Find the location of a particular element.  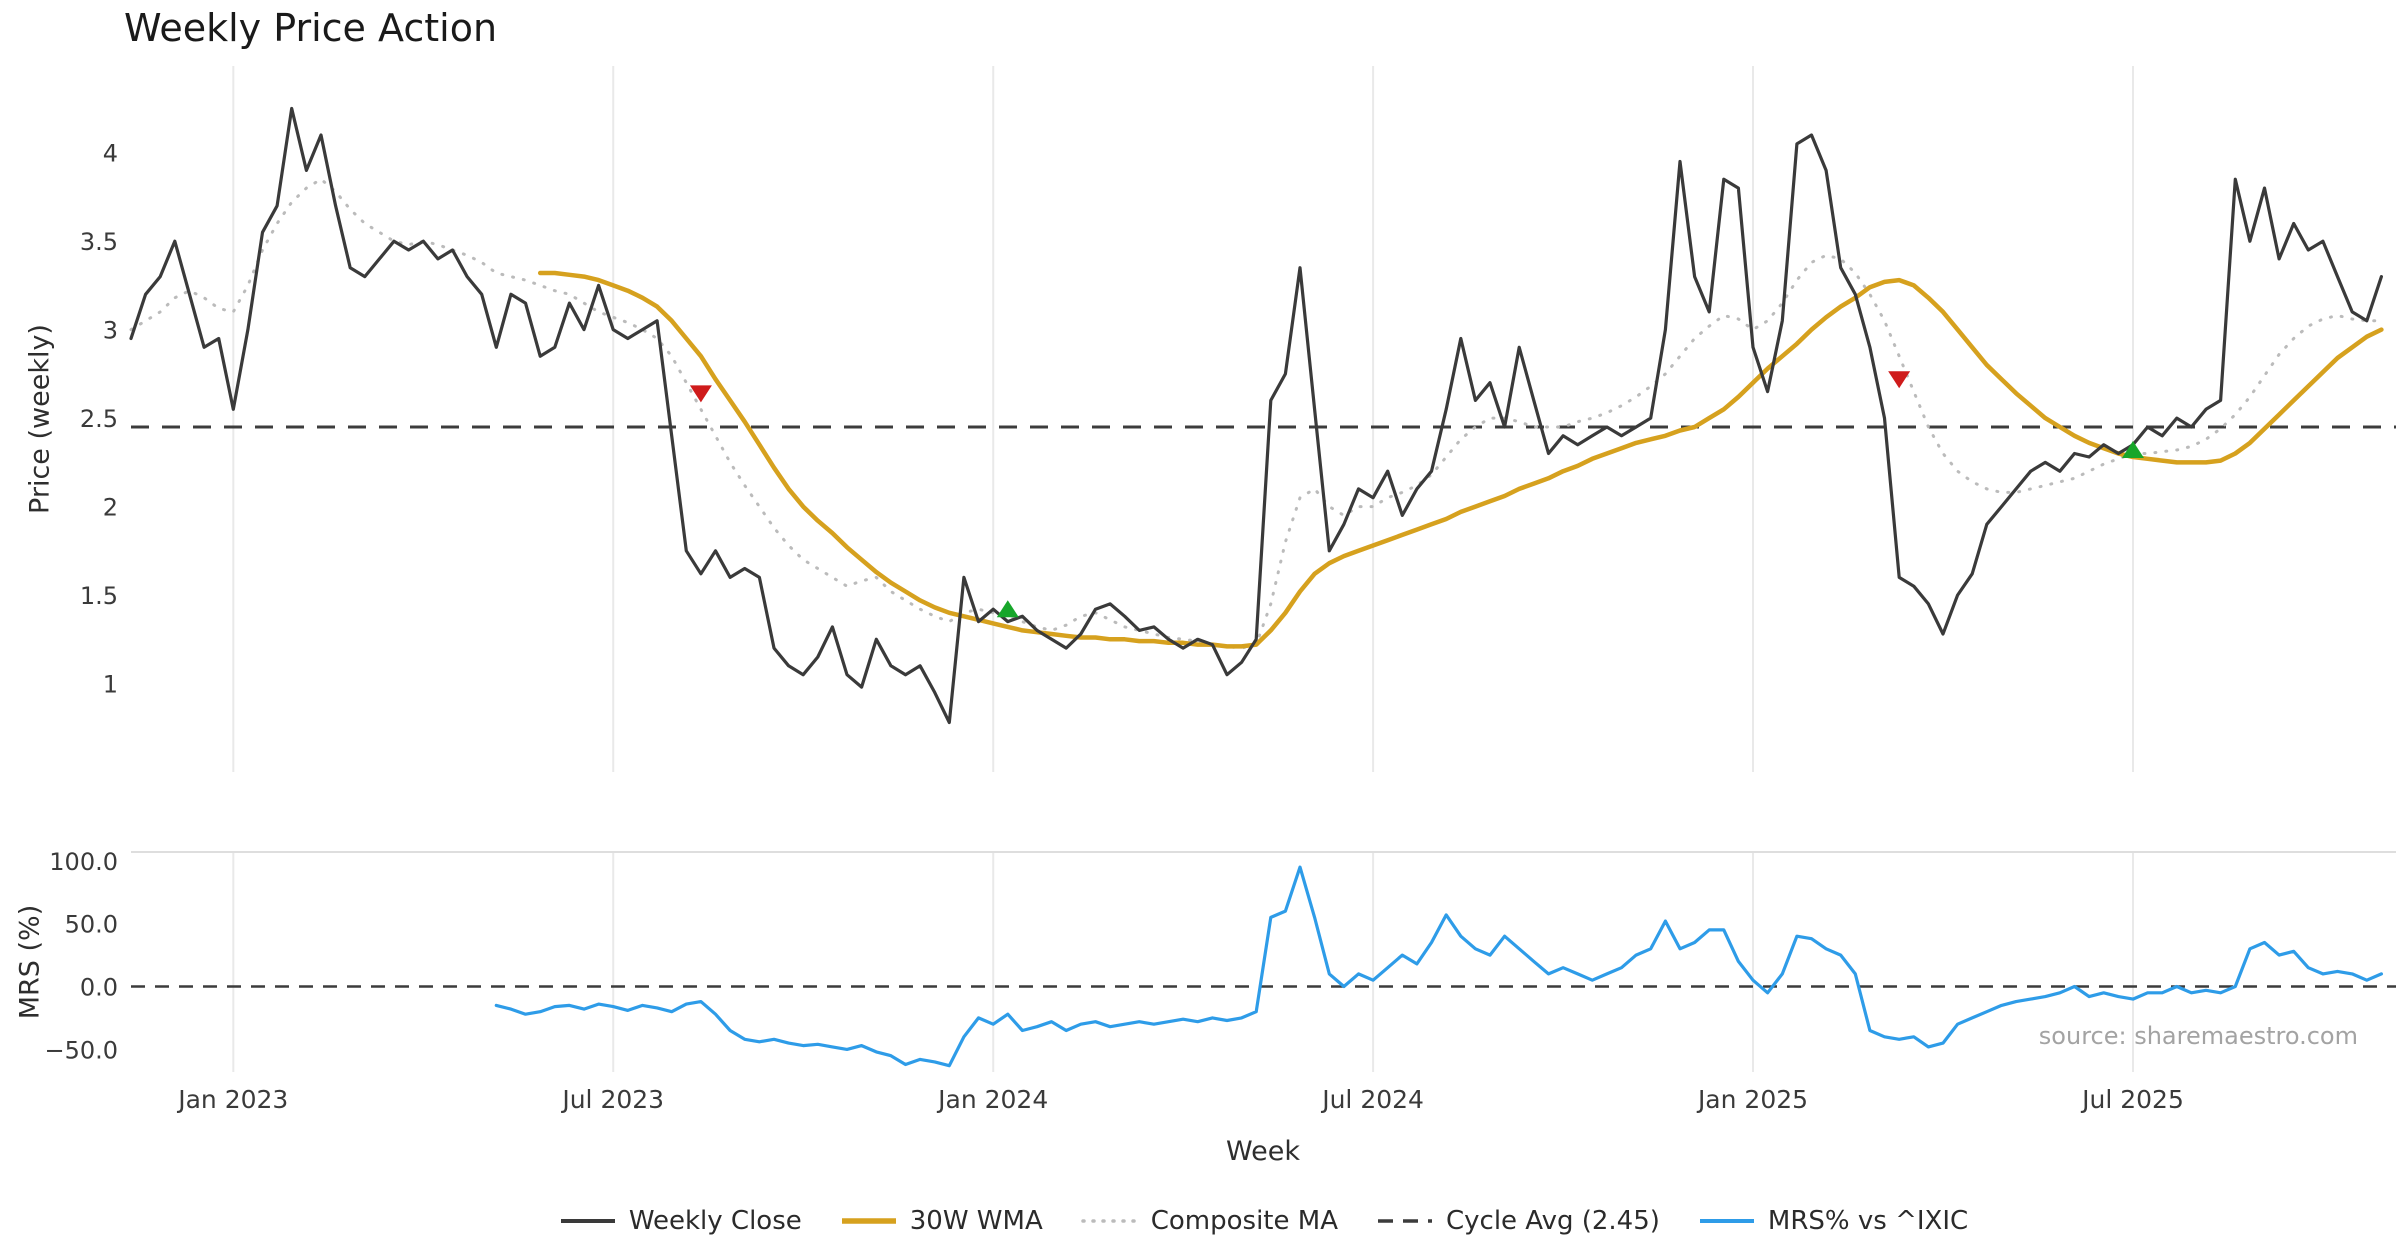

mrs-ytick-label: 50.0 is located at coordinates (91, 925).